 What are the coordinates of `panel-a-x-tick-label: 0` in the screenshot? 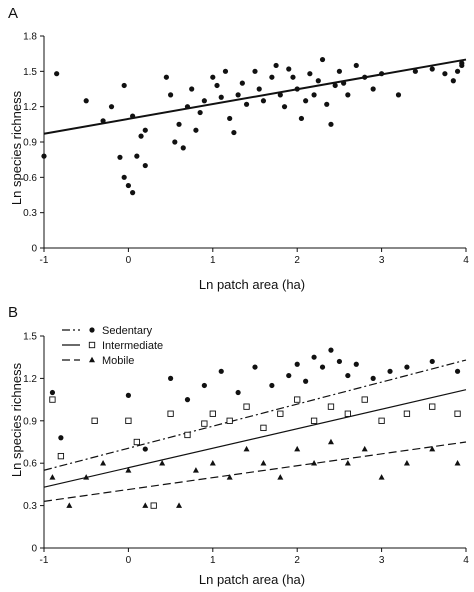 It's located at (129, 260).